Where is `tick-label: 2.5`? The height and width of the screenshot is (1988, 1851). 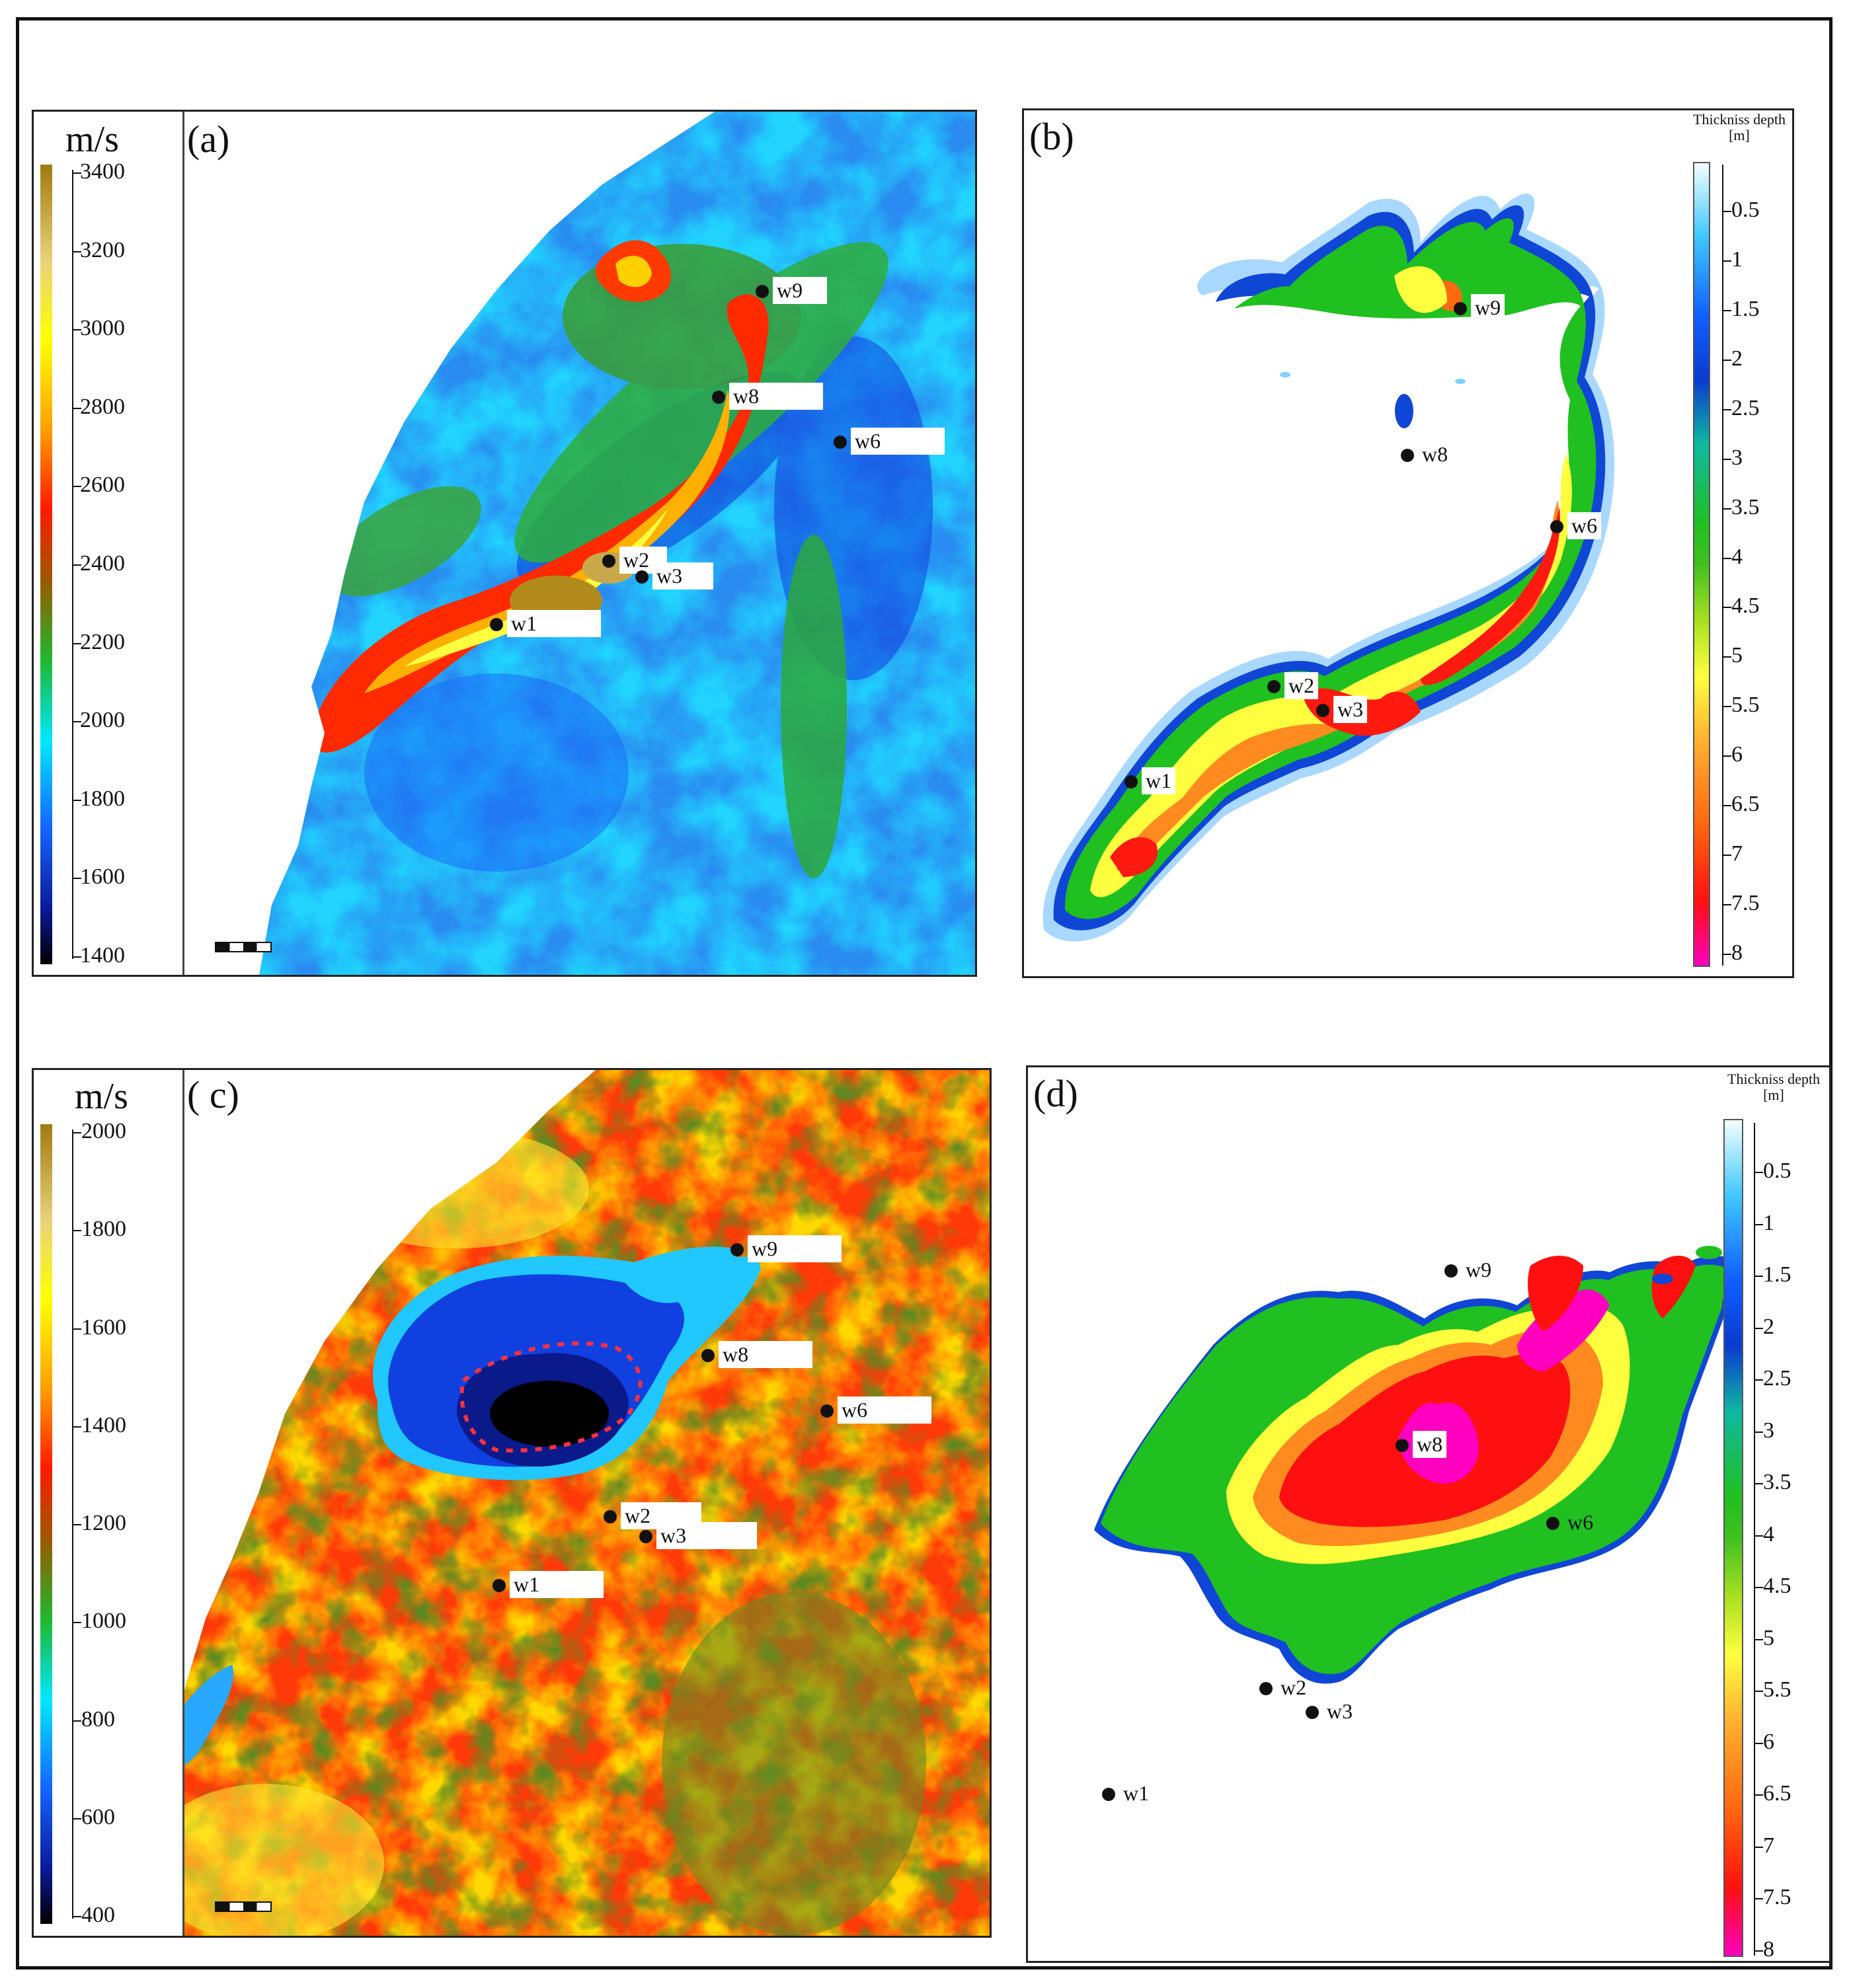
tick-label: 2.5 is located at coordinates (1745, 407).